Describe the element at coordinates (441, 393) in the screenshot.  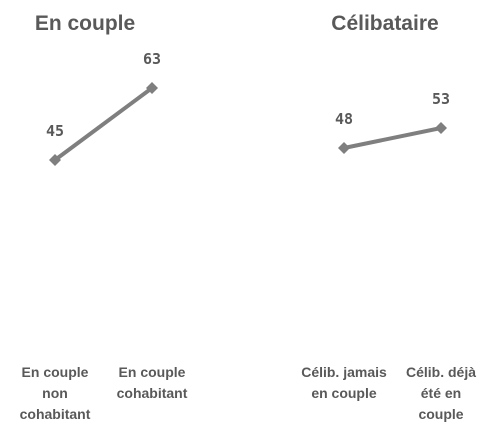
I see `x-tick-label: Célib. déjà été en couple` at that location.